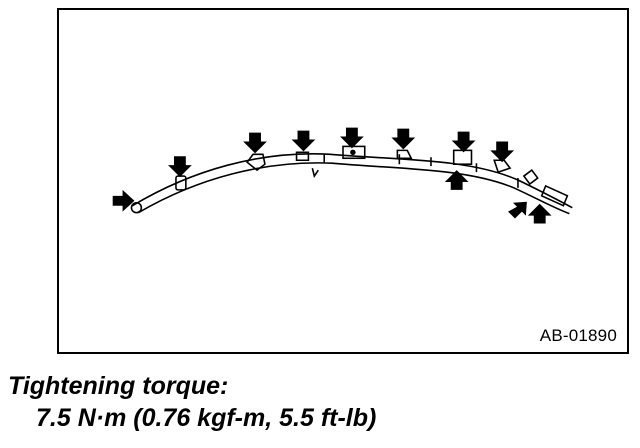 This screenshot has height=448, width=640. I want to click on caption-torque-value: 7.5 N·m (0.76 kgf-m, 5.5 ft-lb), so click(206, 418).